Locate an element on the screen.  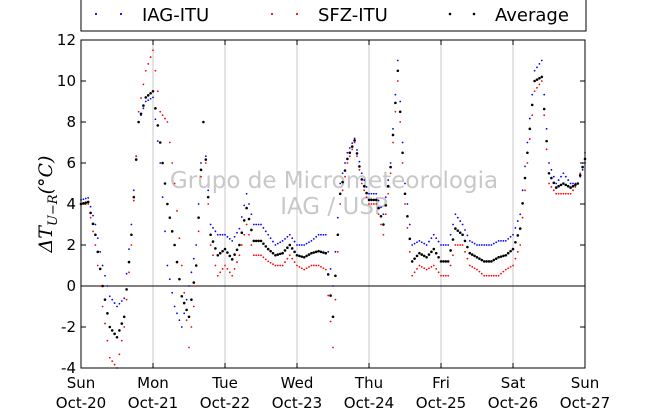
legend-entry-1: SFZ-ITU is located at coordinates (329, 15).